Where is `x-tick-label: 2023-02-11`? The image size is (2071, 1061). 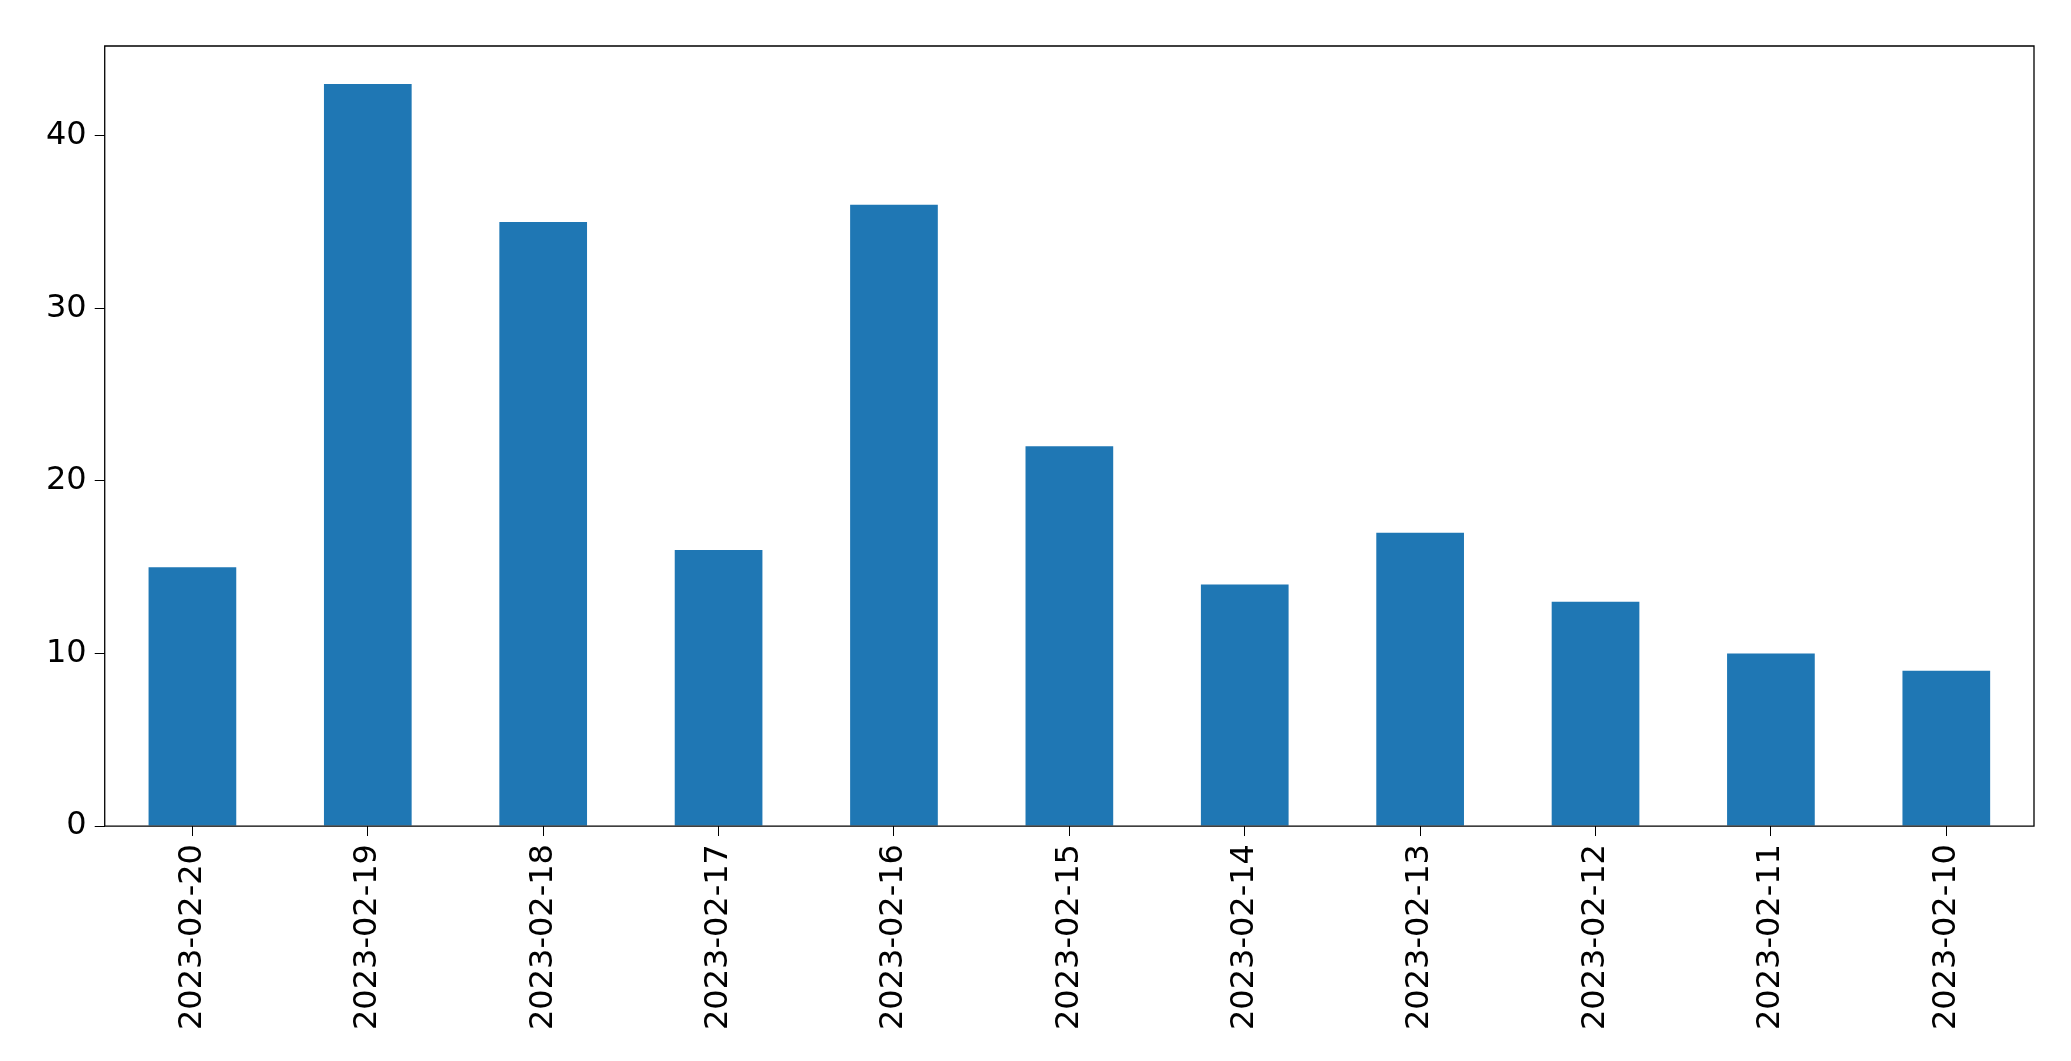
x-tick-label: 2023-02-11 is located at coordinates (1768, 937).